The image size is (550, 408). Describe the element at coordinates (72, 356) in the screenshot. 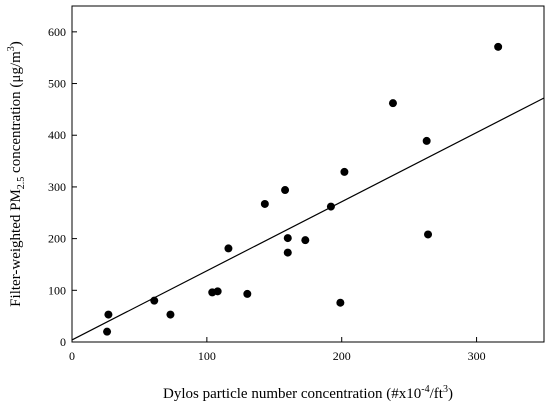

I see `x-tick-label: 0` at that location.